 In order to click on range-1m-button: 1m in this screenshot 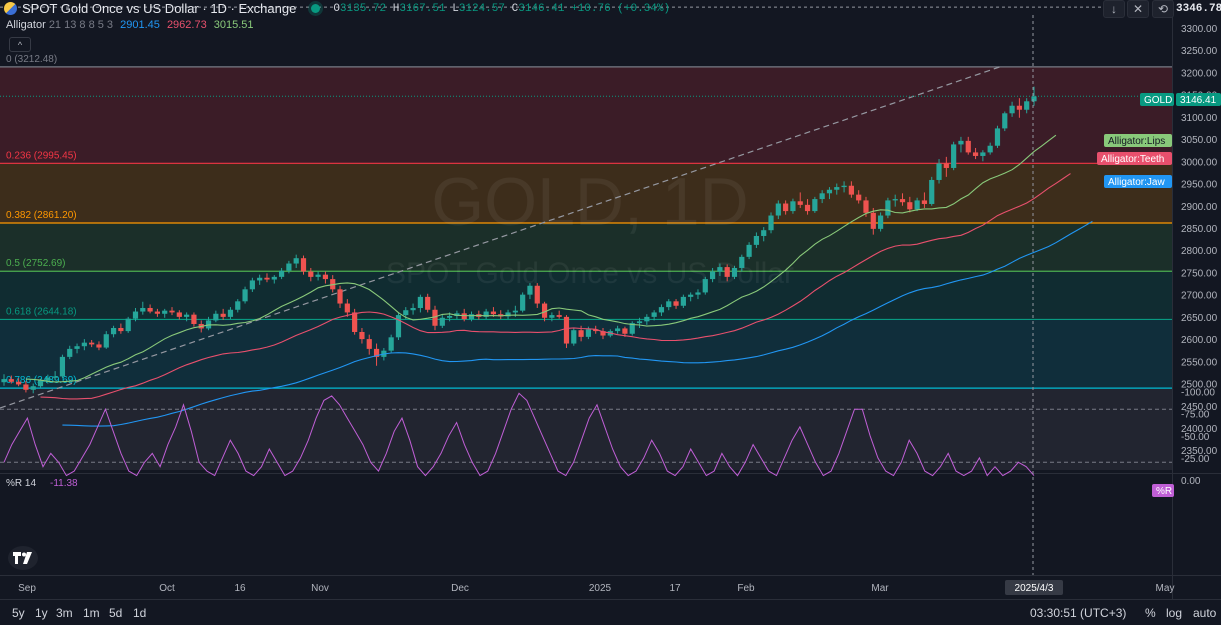, I will do `click(91, 613)`.